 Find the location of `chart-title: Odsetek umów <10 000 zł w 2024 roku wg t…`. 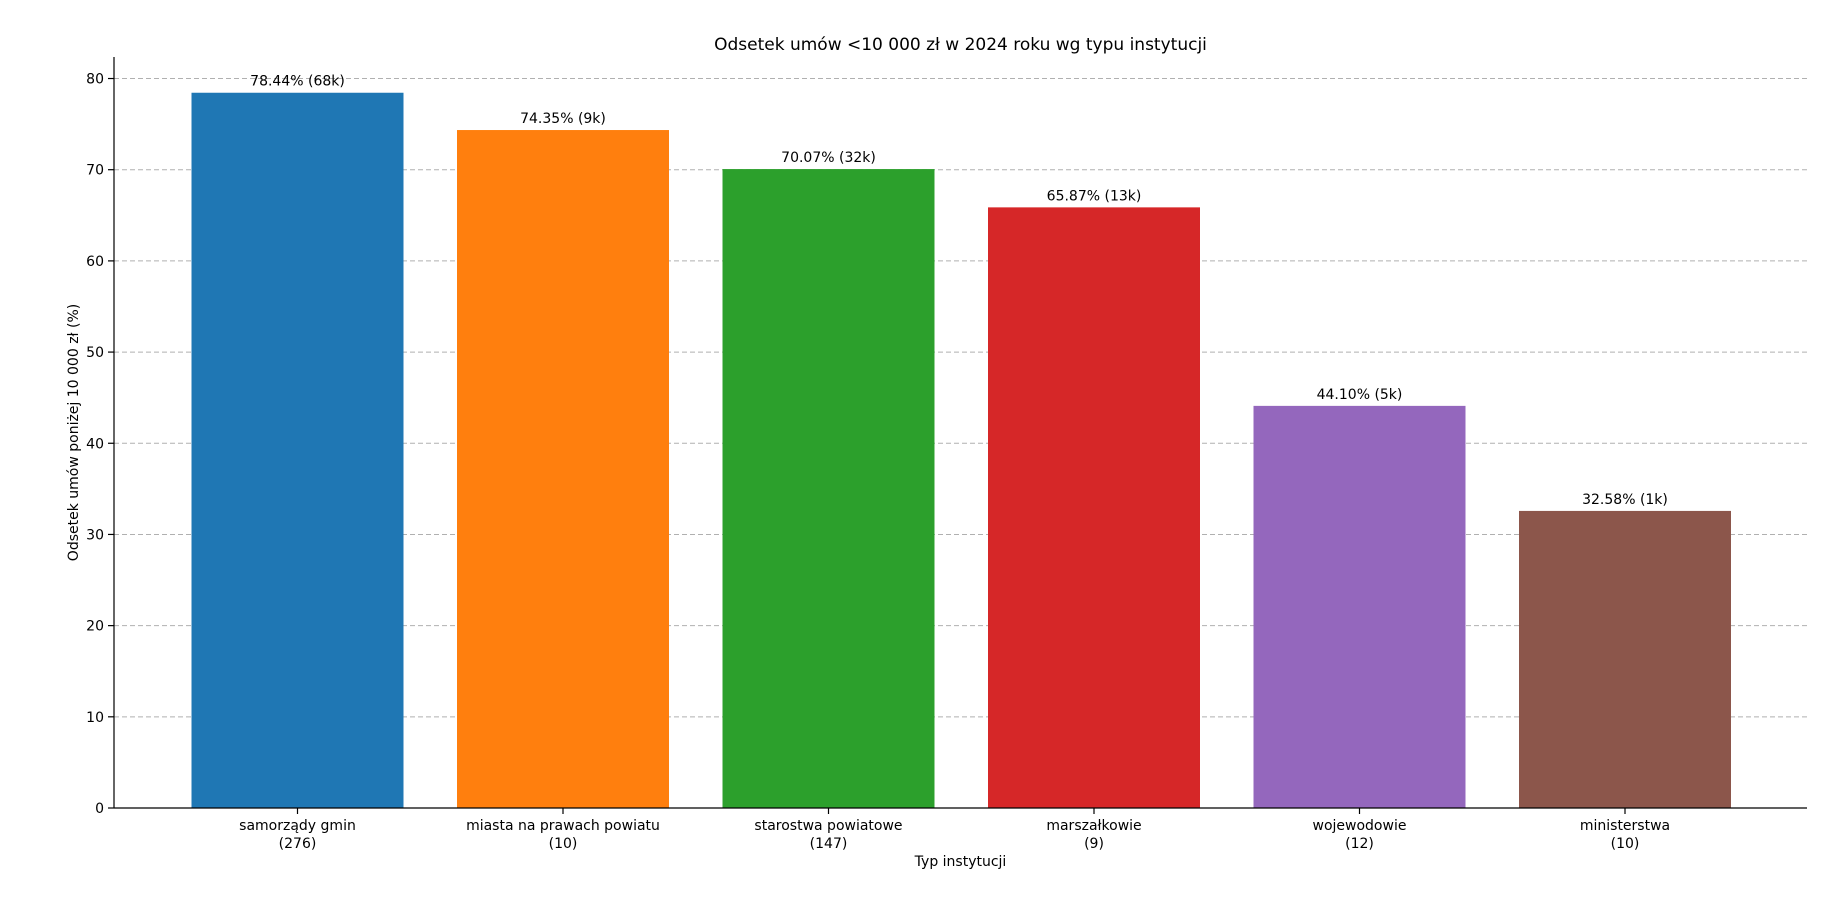

chart-title: Odsetek umów <10 000 zł w 2024 roku wg t… is located at coordinates (960, 45).